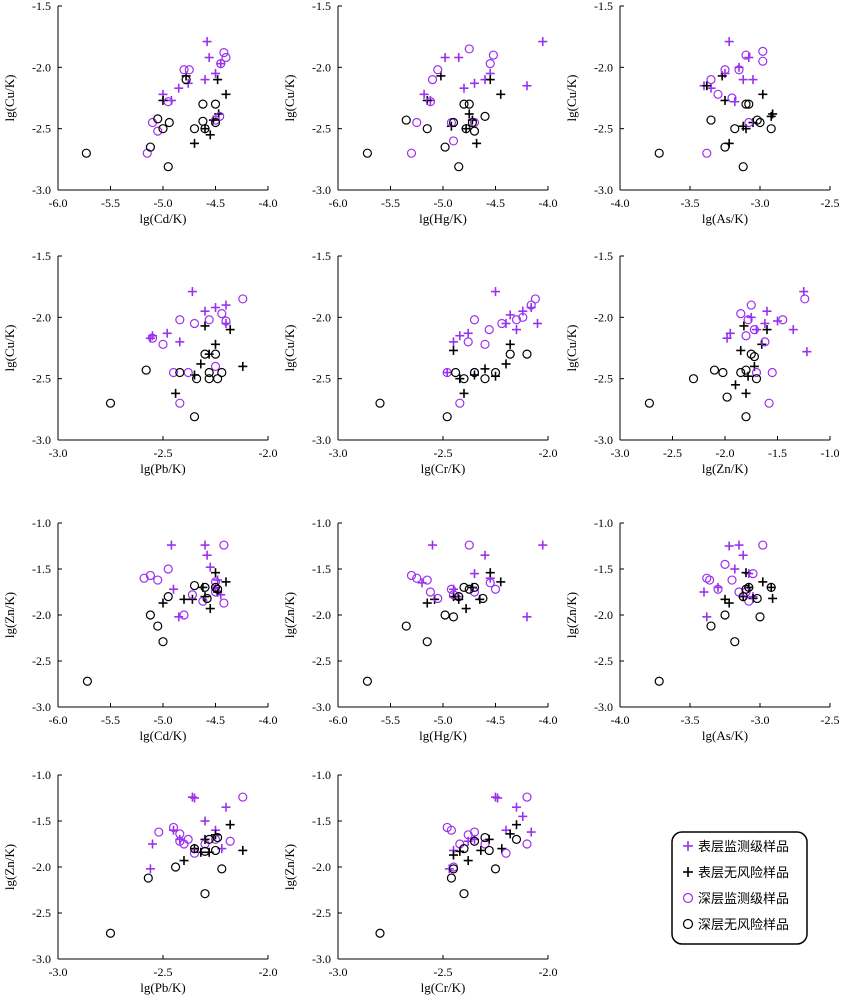  Describe the element at coordinates (215, 720) in the screenshot. I see `x-tick-label: -4.5` at that location.